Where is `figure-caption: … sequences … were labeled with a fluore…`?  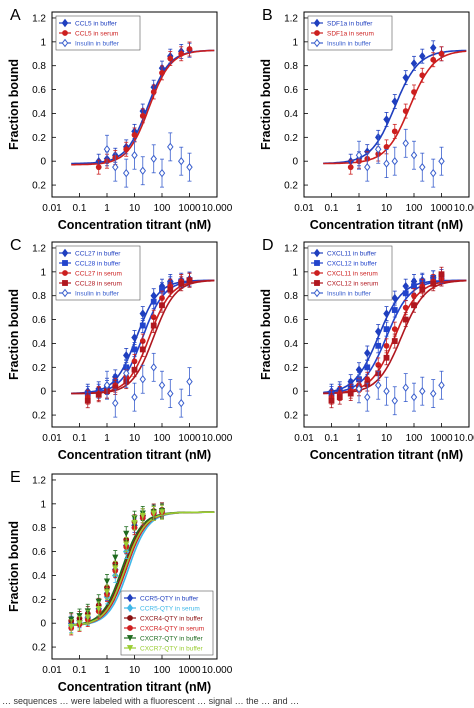 figure-caption: … sequences … were labeled with a fluore… is located at coordinates (151, 701).